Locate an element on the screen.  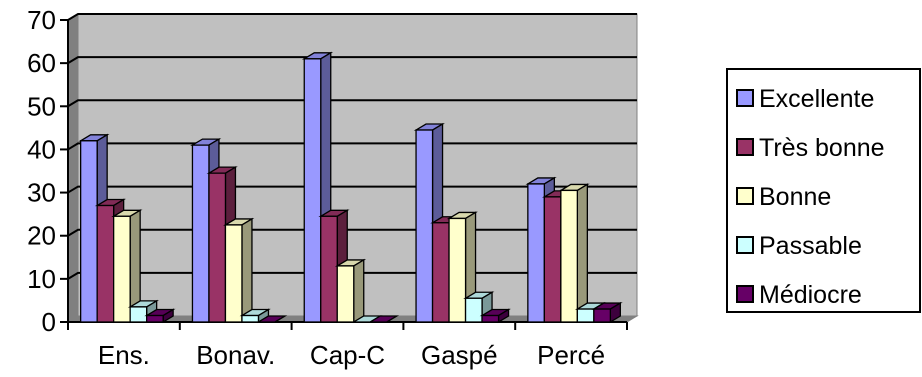
legend-item: Médiocre is located at coordinates (799, 295).